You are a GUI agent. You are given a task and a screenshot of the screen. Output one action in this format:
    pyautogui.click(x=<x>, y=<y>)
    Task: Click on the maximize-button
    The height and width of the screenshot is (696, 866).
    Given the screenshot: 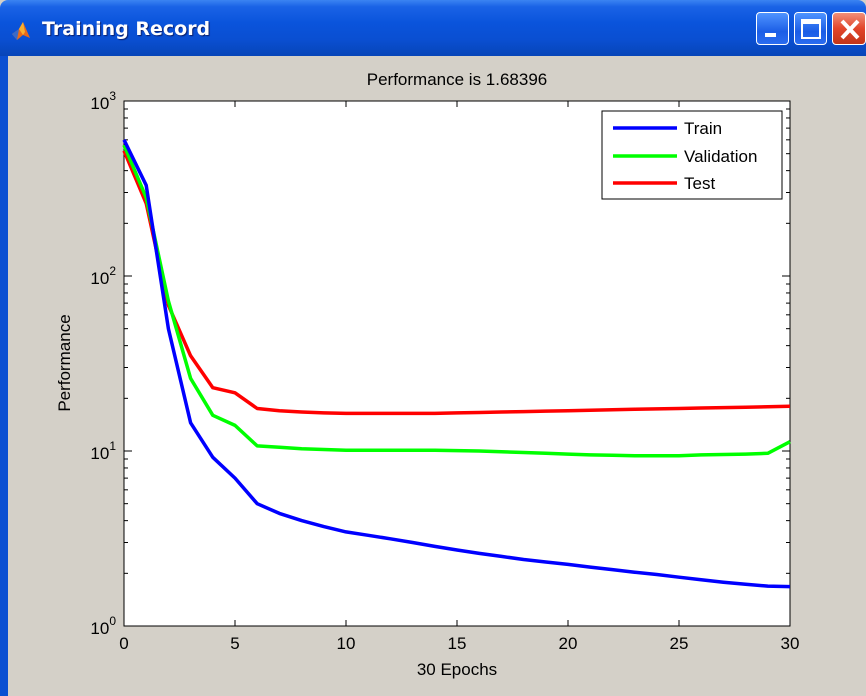 What is the action you would take?
    pyautogui.click(x=810, y=28)
    